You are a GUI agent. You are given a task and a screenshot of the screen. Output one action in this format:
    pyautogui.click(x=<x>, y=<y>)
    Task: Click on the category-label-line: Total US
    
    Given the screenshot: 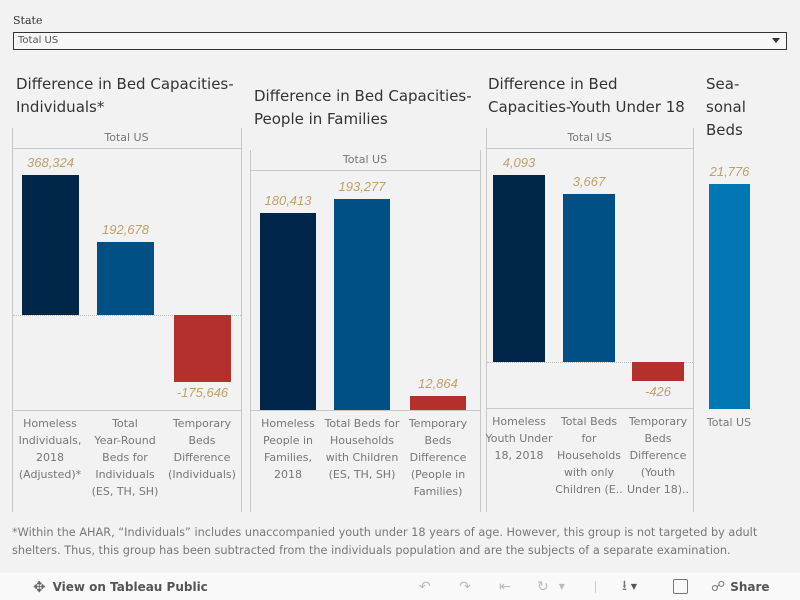 What is the action you would take?
    pyautogui.click(x=729, y=422)
    